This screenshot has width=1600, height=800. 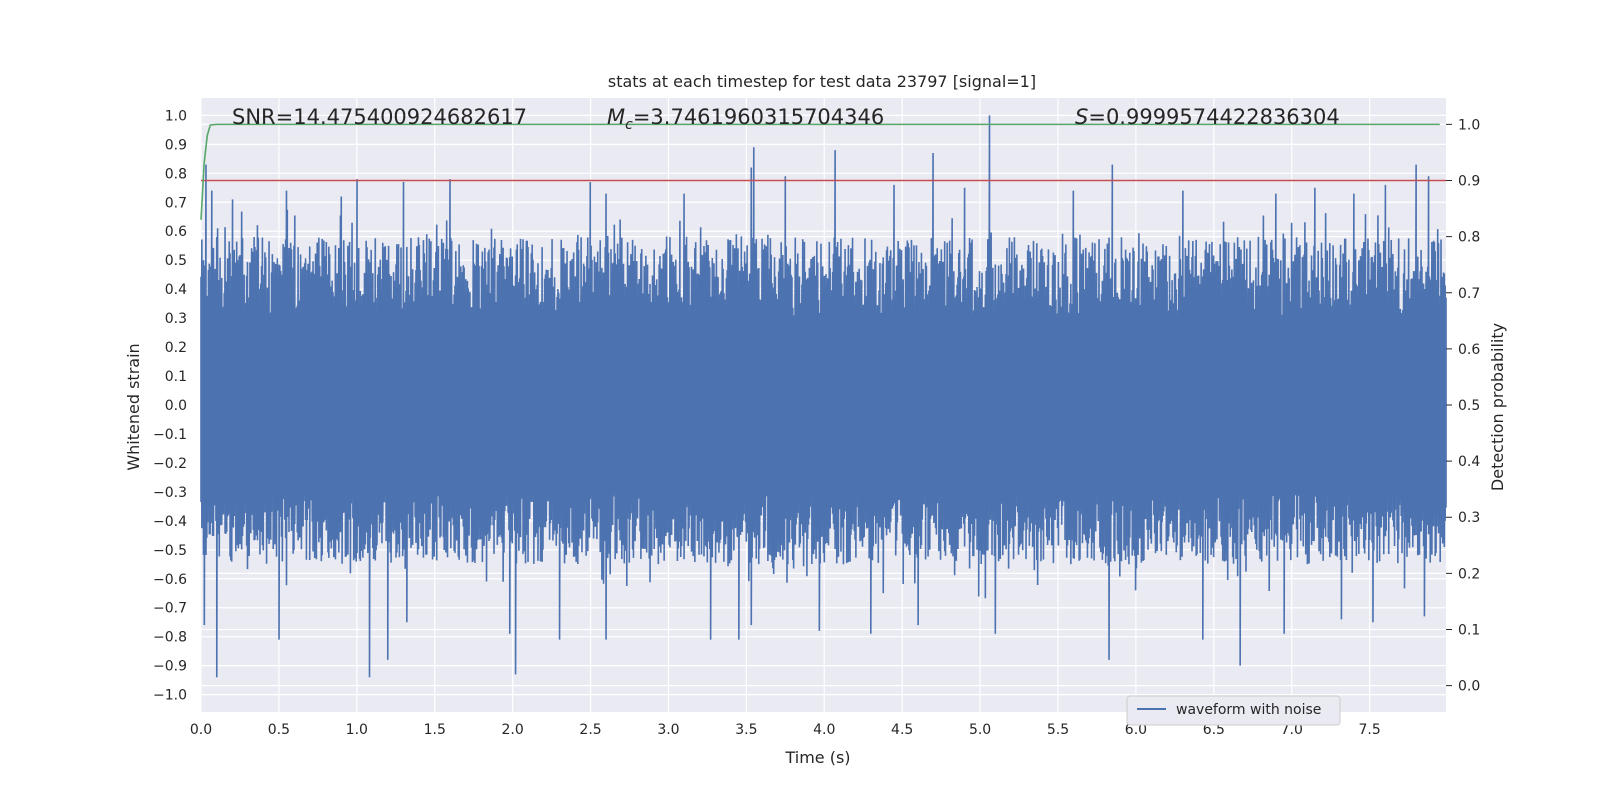 What do you see at coordinates (170, 435) in the screenshot?
I see `y-tick-label: −0.1` at bounding box center [170, 435].